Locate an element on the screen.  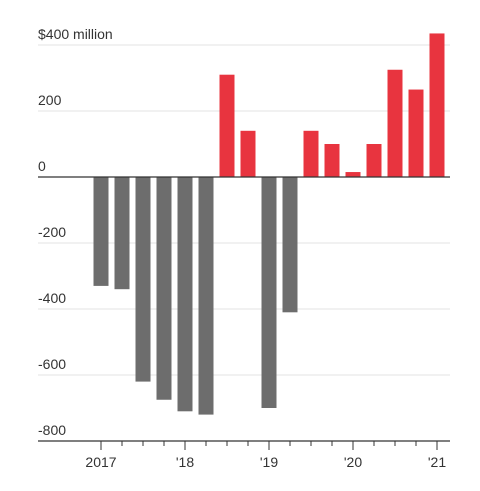
x-tick-label: 2017 is located at coordinates (100, 462).